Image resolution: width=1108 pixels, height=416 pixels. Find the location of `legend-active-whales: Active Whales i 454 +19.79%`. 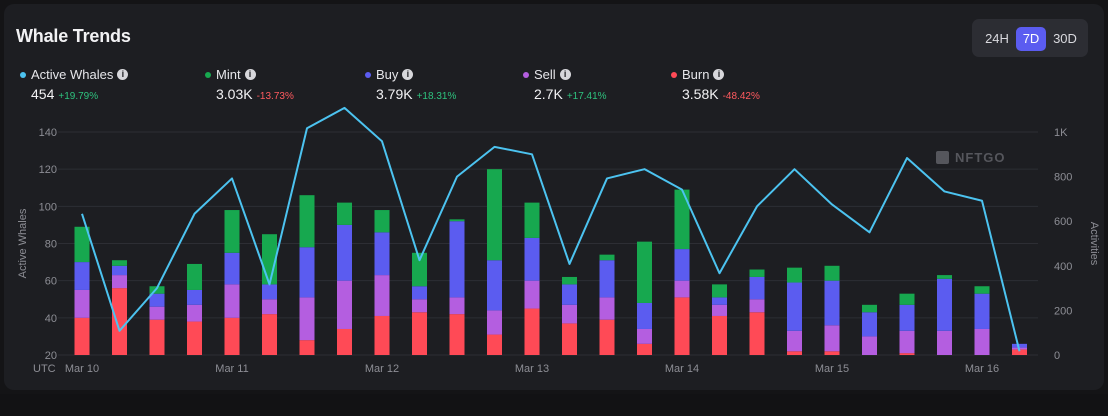

legend-active-whales: Active Whales i 454 +19.79% is located at coordinates (74, 85).